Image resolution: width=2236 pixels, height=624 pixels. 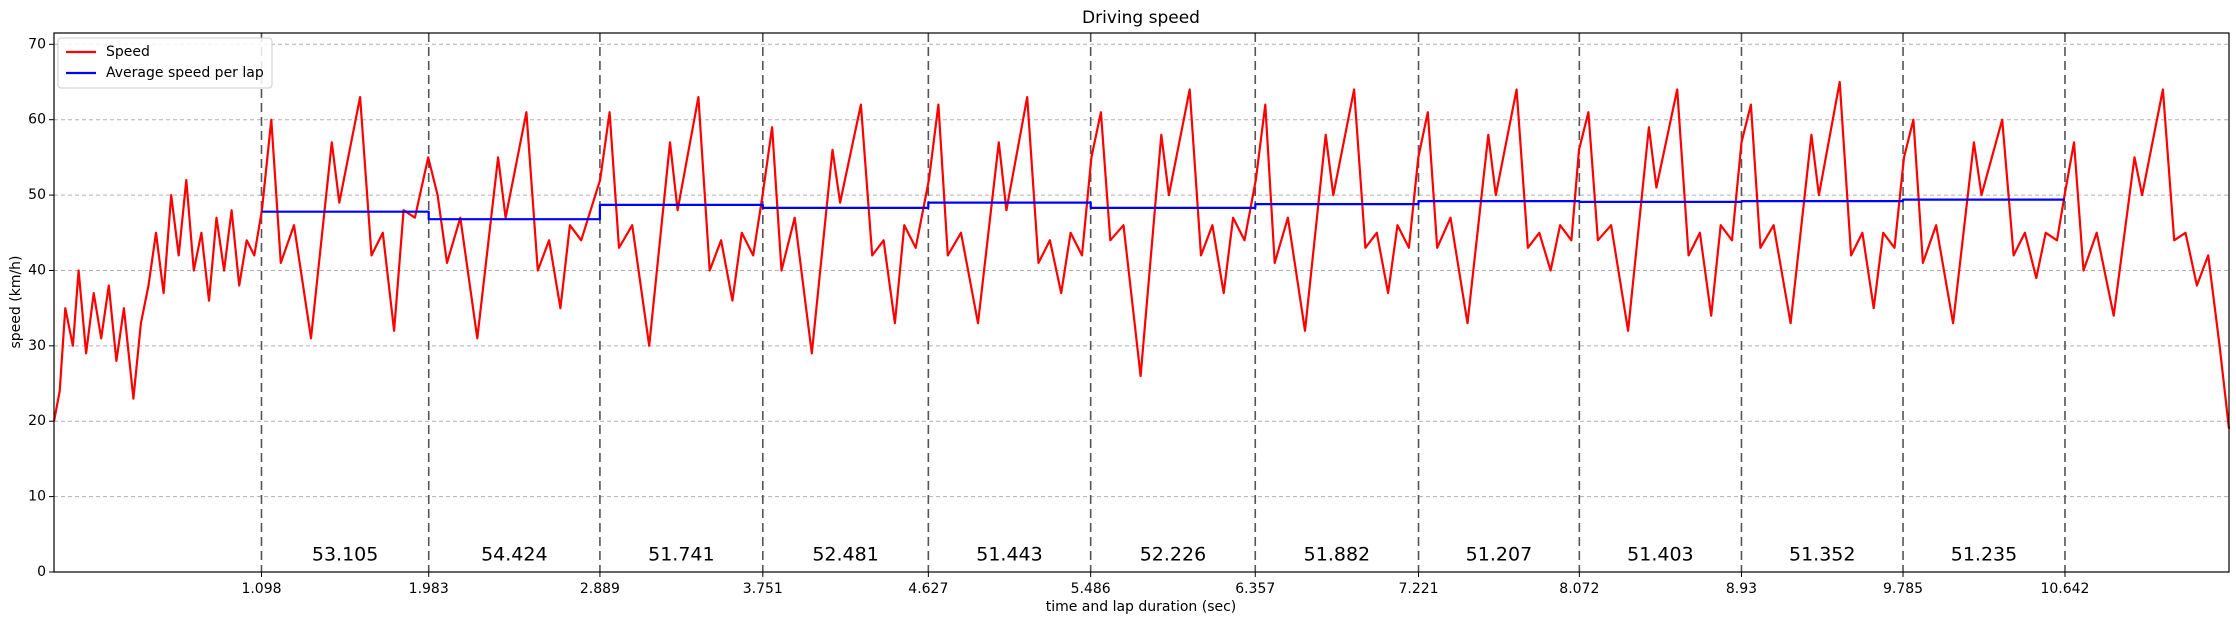 I want to click on x-tick-label: 5.486, so click(x=1091, y=589).